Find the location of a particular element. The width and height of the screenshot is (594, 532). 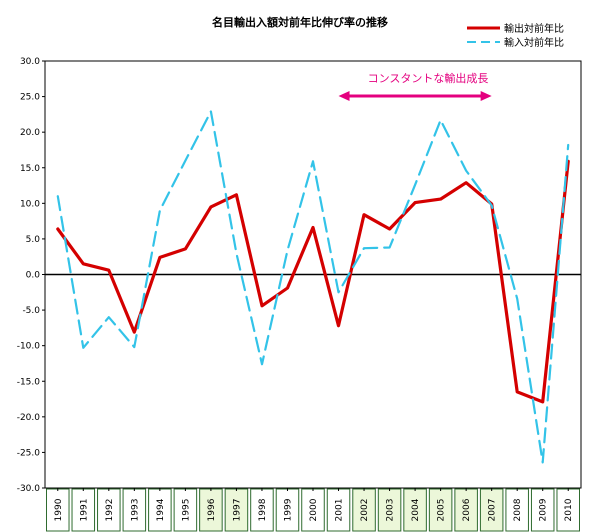

x-tick-label: 2009 is located at coordinates (544, 509).